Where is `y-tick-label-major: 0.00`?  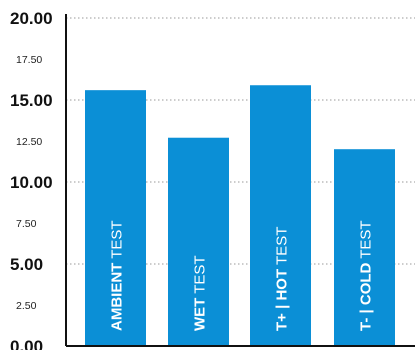
y-tick-label-major: 0.00 is located at coordinates (26, 343).